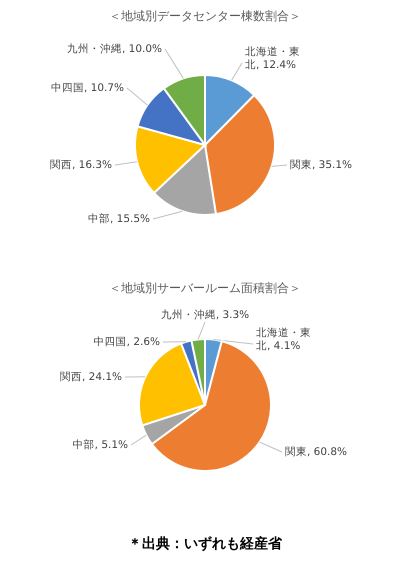  What do you see at coordinates (114, 49) in the screenshot?
I see `data-label: 九州・沖縄, 10.0%` at bounding box center [114, 49].